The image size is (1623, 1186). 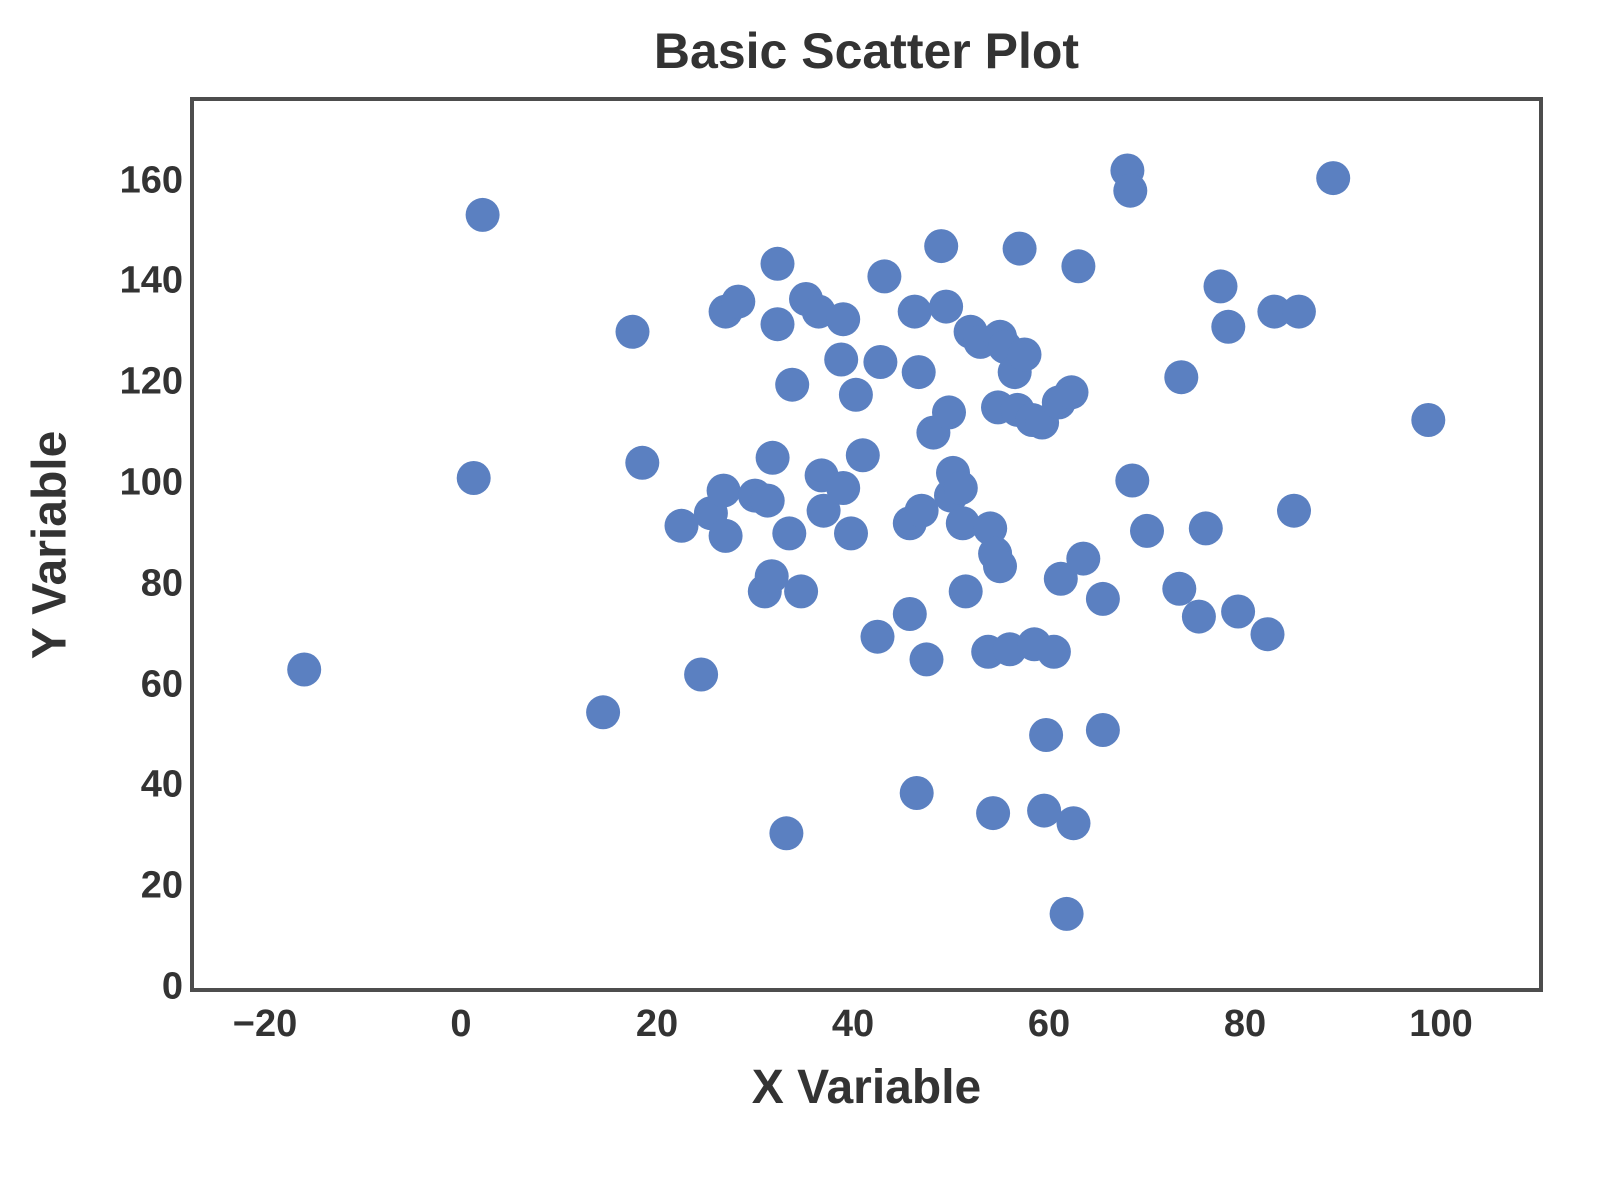 I want to click on x-tick-label: 60, so click(x=1049, y=1024).